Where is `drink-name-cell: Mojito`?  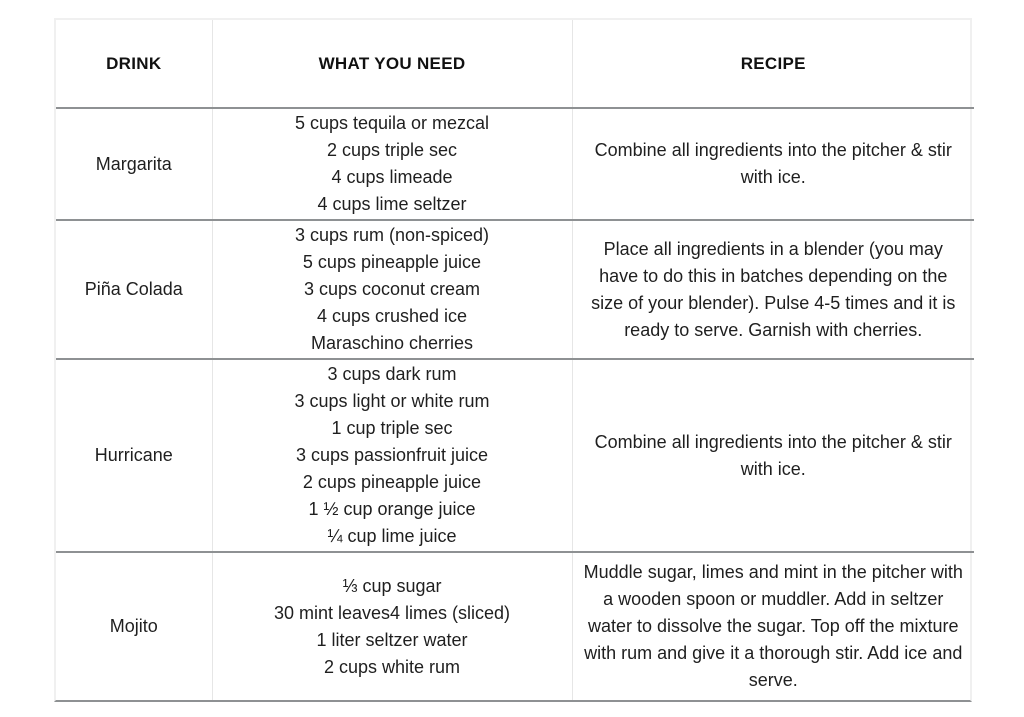
drink-name-cell: Mojito is located at coordinates (133, 626).